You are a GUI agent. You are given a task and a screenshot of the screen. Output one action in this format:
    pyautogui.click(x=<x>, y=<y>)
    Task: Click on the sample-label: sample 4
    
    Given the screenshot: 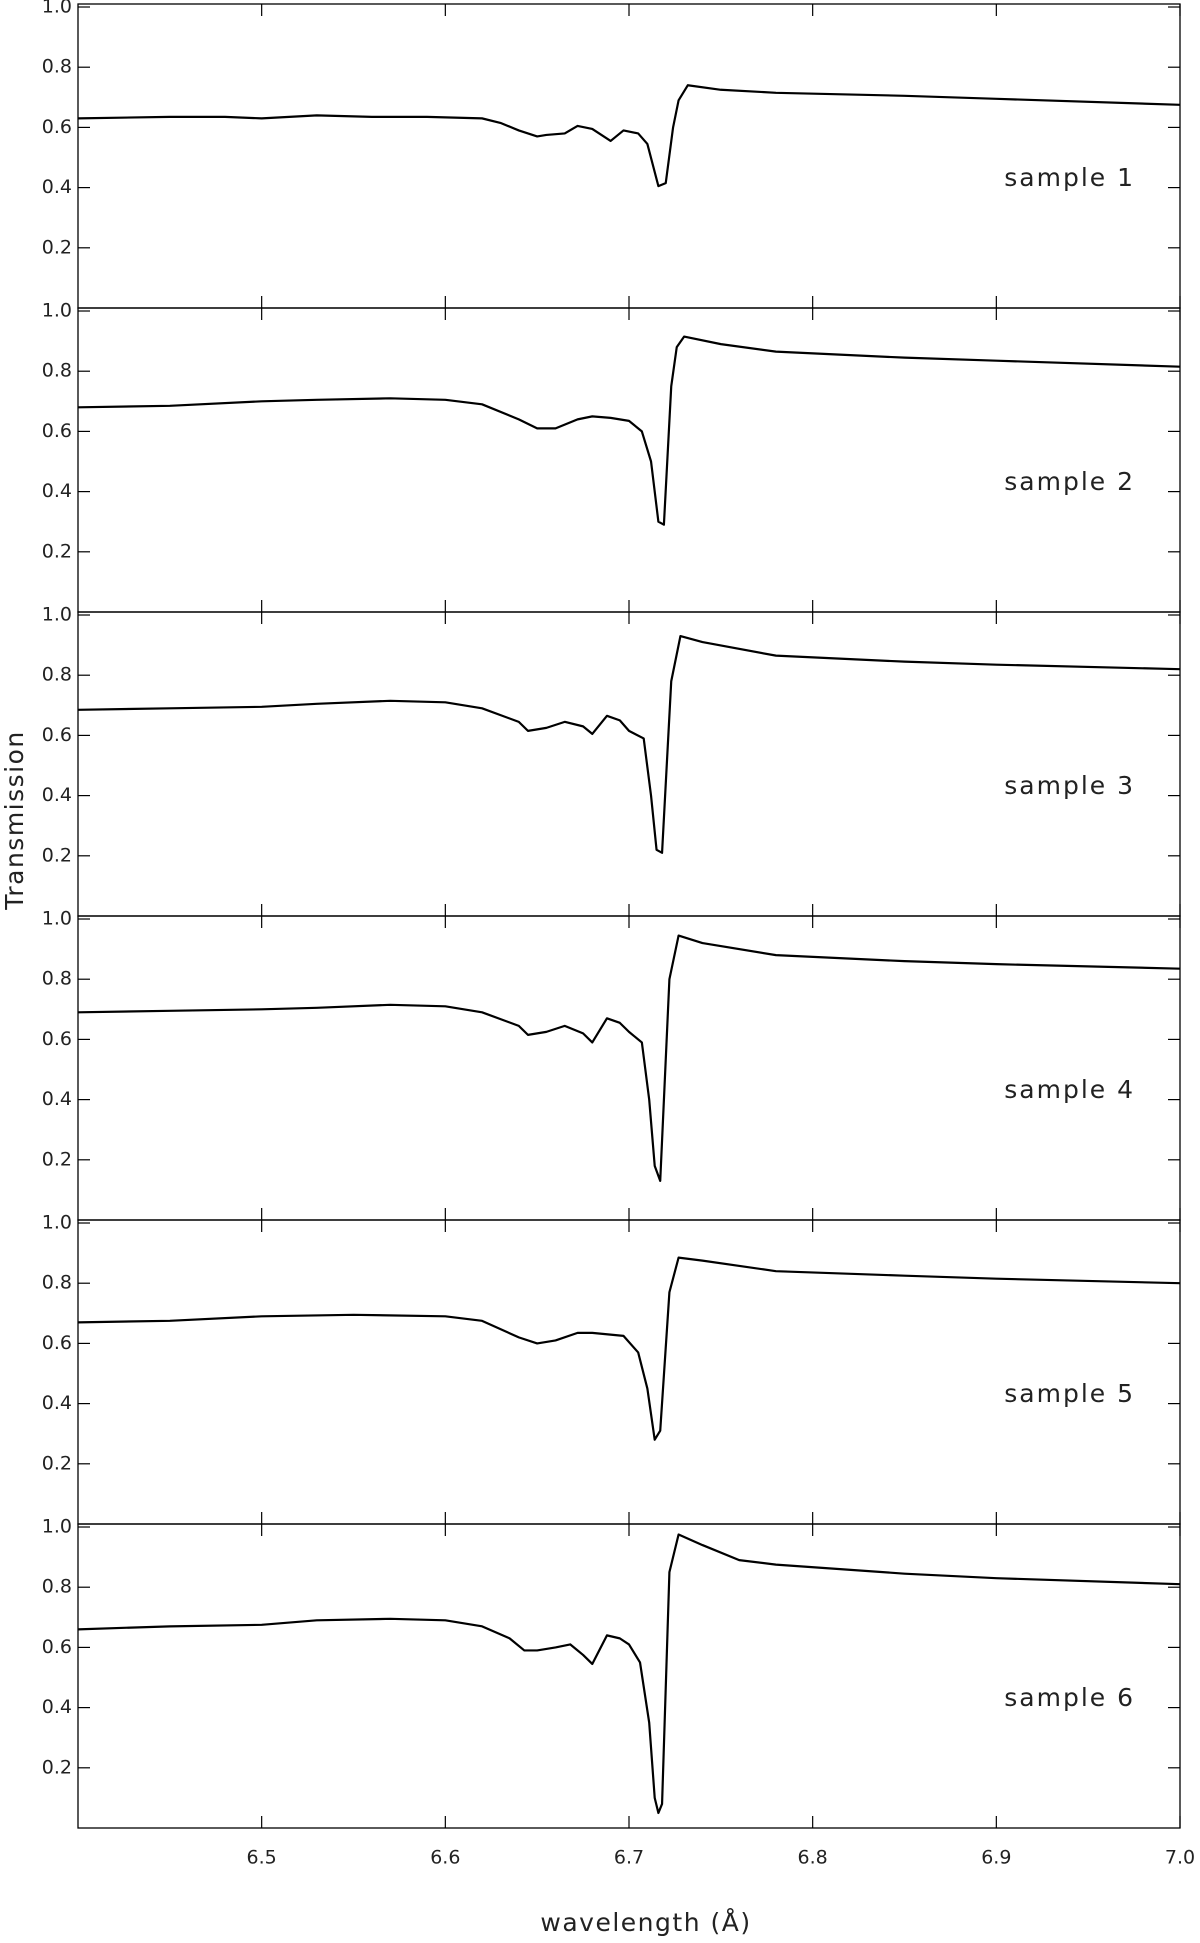 What is the action you would take?
    pyautogui.click(x=1069, y=1089)
    